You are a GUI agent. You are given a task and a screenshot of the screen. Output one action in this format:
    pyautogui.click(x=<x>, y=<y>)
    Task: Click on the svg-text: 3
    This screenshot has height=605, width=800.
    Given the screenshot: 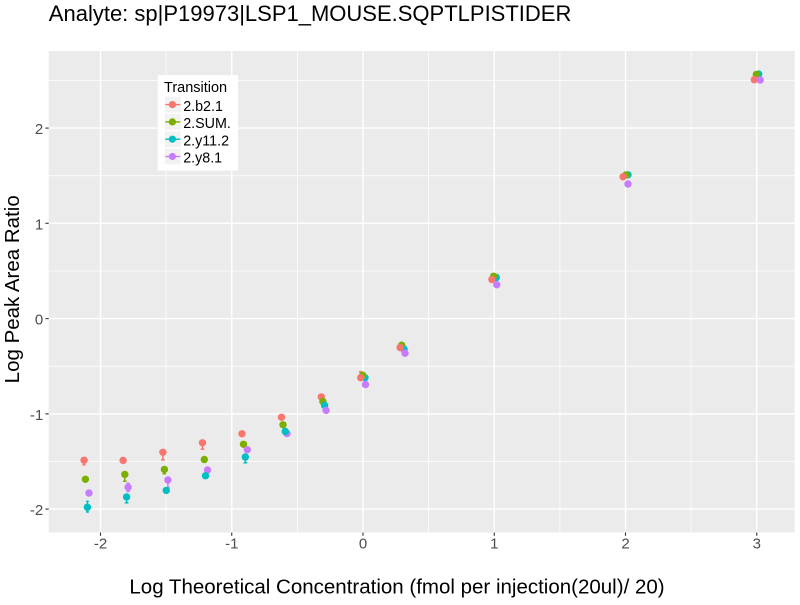 What is the action you would take?
    pyautogui.click(x=757, y=544)
    